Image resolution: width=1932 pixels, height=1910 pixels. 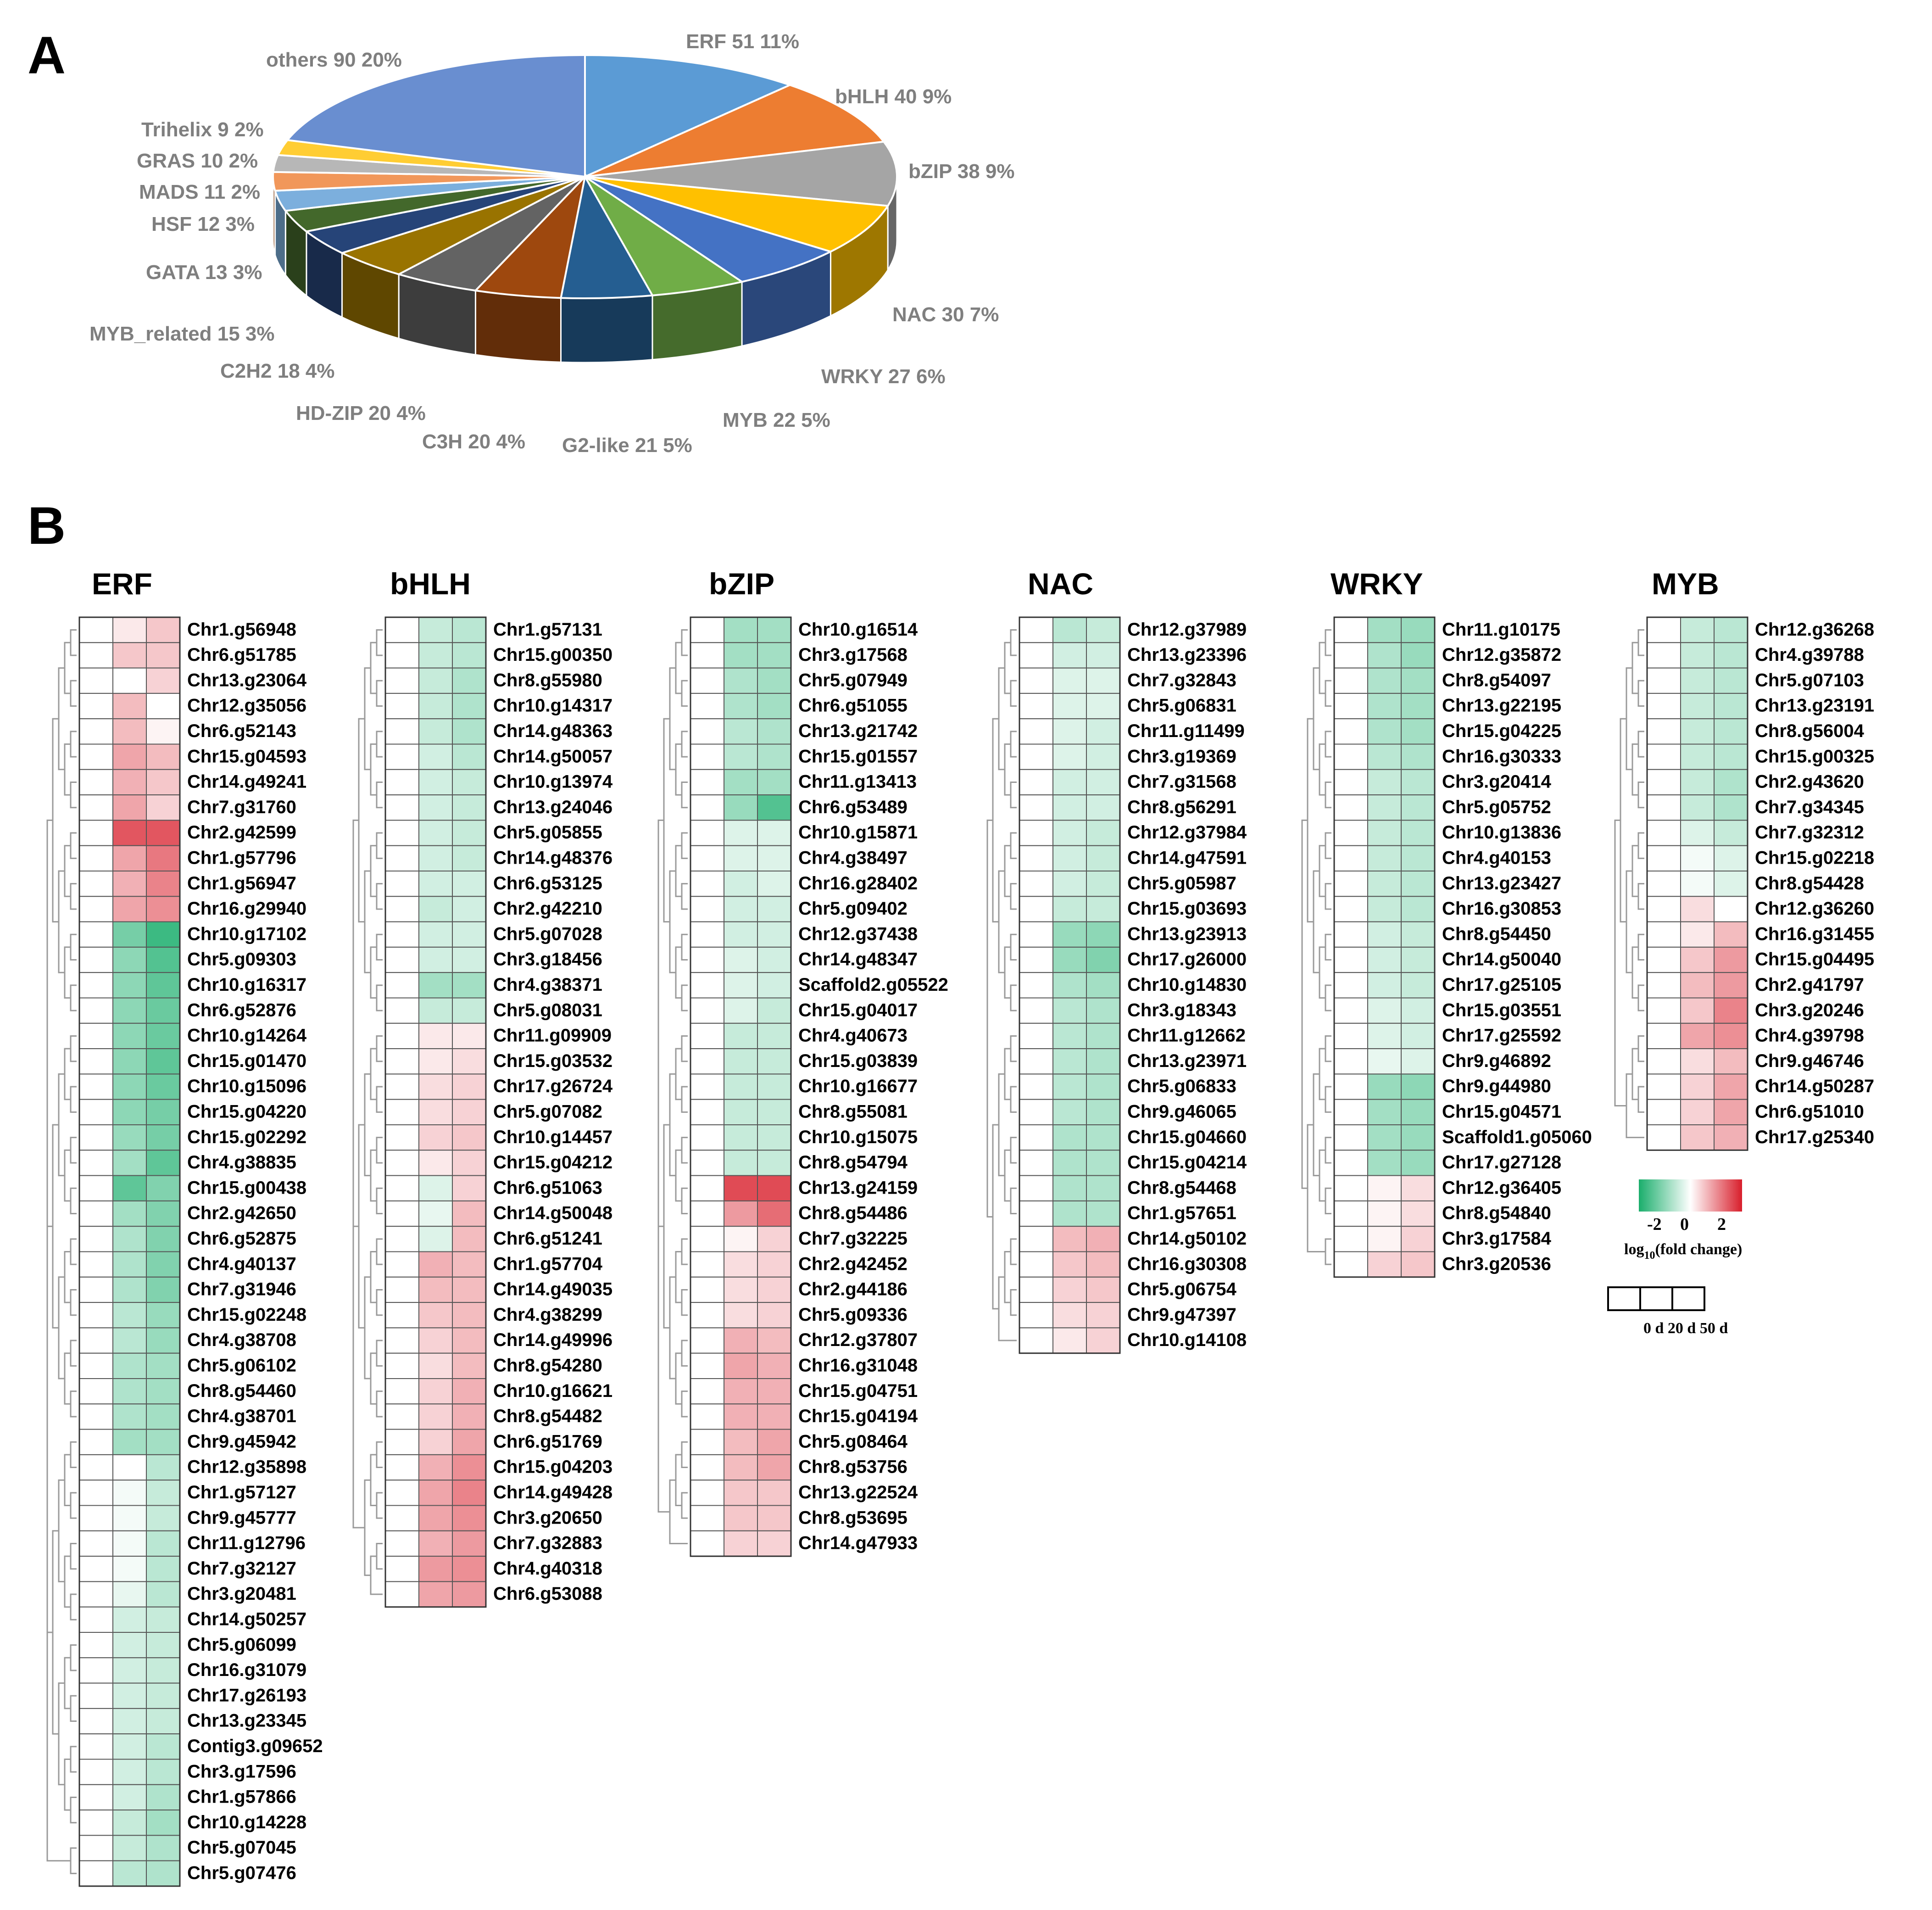 I want to click on gene-label: Chr15.g03839, so click(x=858, y=1061).